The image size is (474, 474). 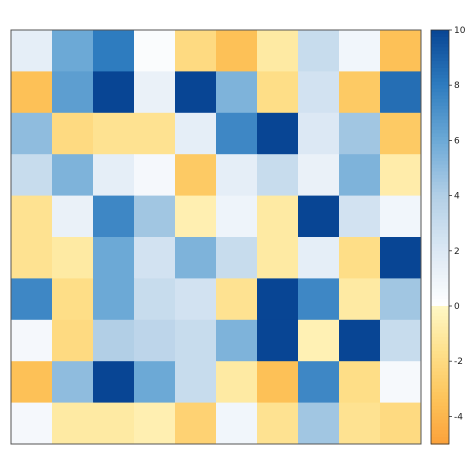 What do you see at coordinates (458, 362) in the screenshot?
I see `colorbar-tick-label: -2` at bounding box center [458, 362].